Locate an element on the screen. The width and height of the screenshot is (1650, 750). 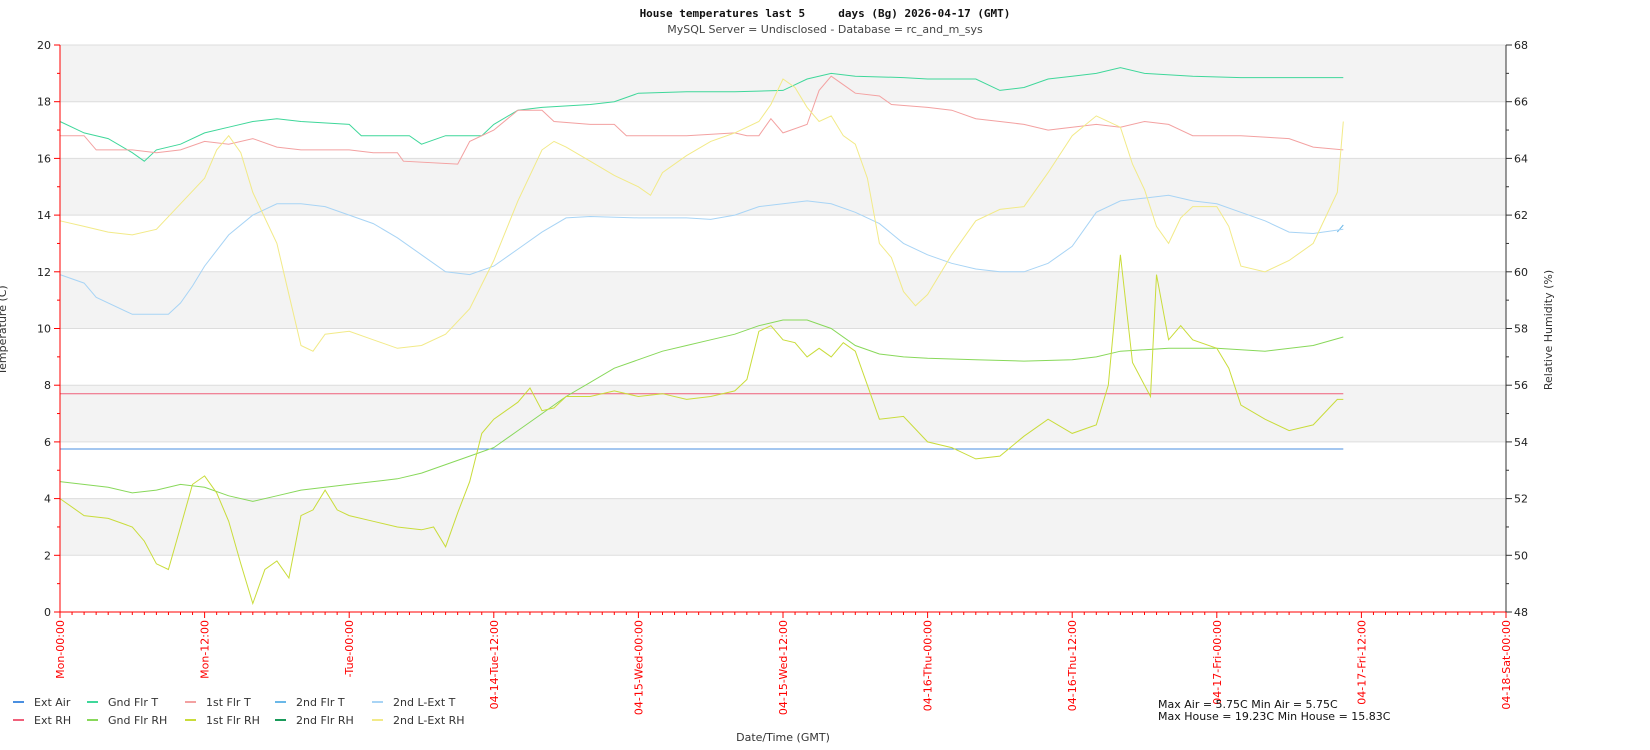
right-tick-label: 68 is located at coordinates (1521, 45).